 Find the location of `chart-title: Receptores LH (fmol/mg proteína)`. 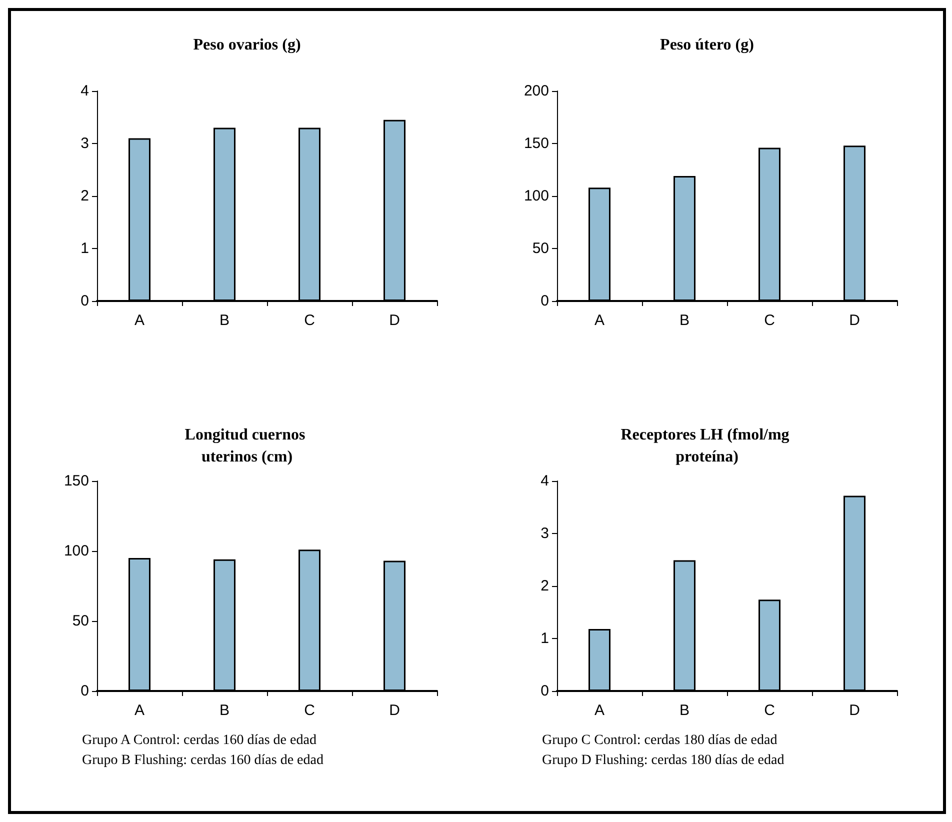

chart-title: Receptores LH (fmol/mg proteína) is located at coordinates (707, 446).